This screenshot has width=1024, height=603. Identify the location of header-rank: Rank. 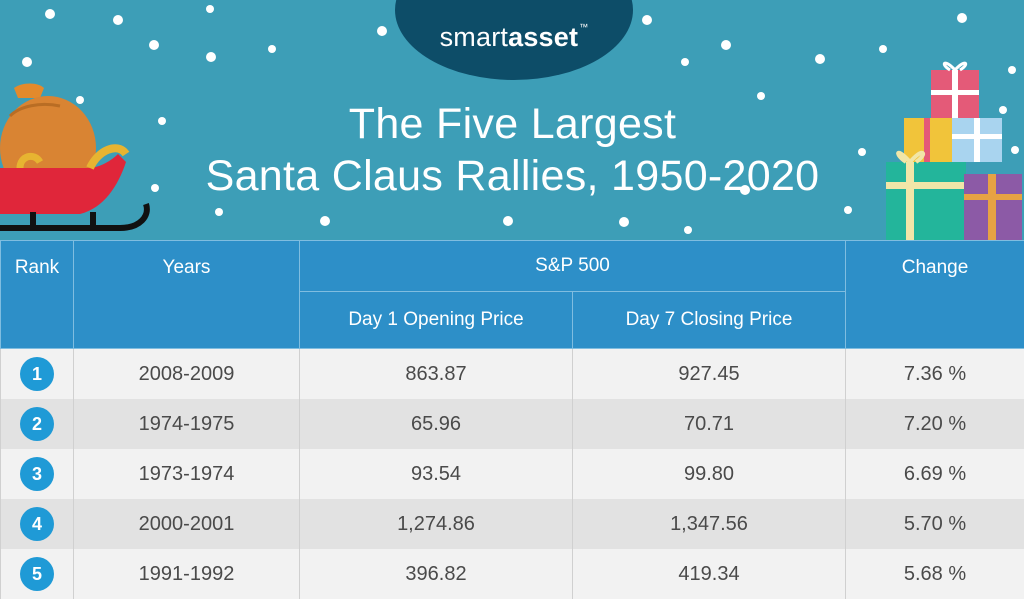
(37, 294).